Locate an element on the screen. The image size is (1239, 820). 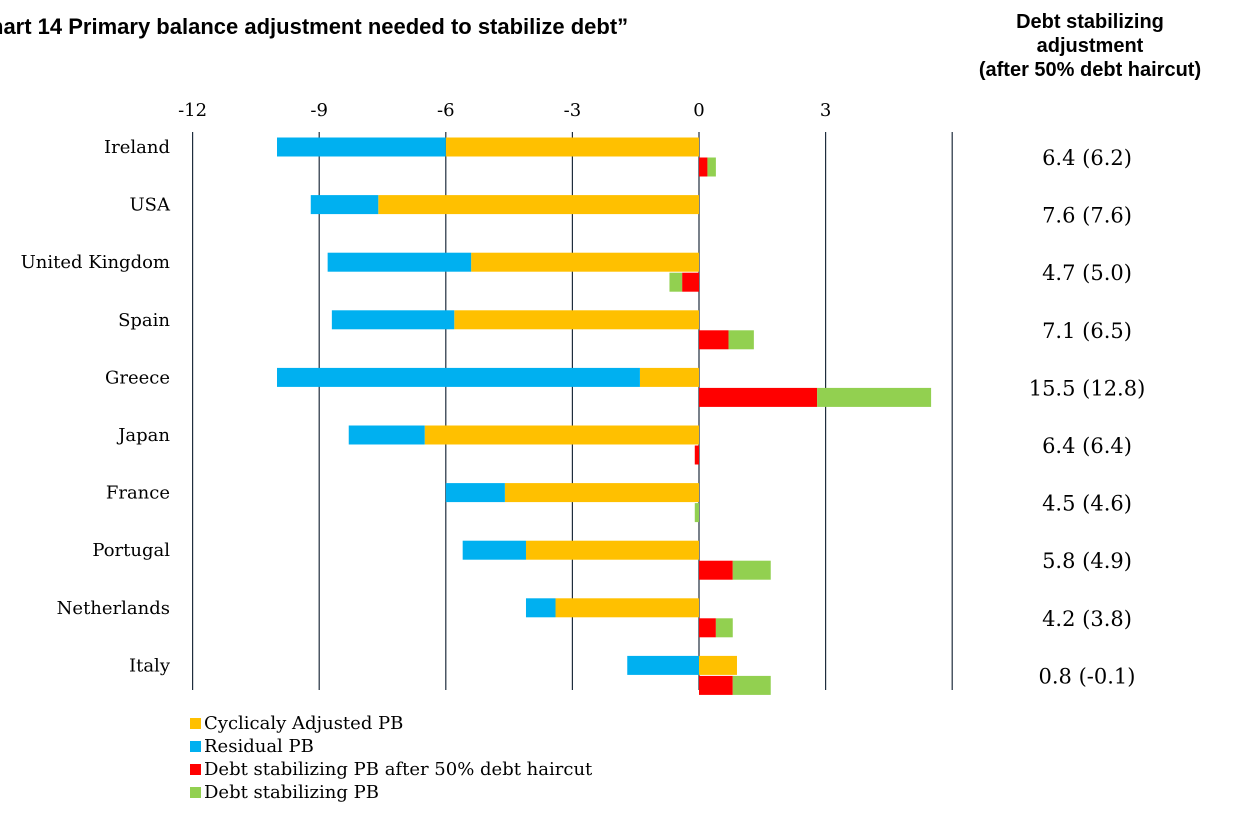
category-label: United Kingdom is located at coordinates (95, 262).